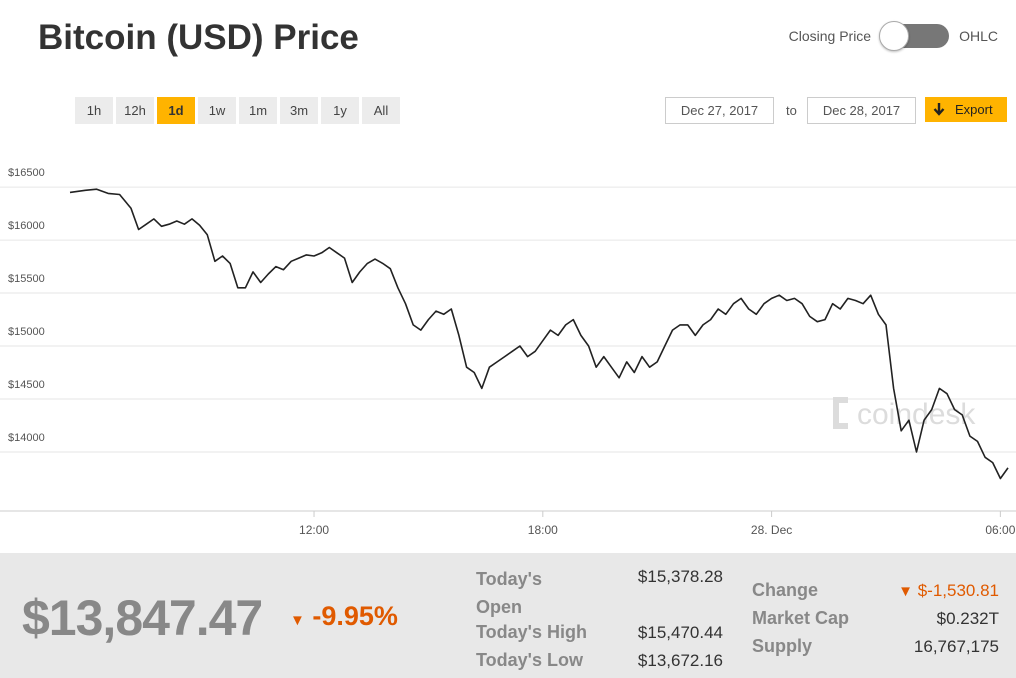 The image size is (1016, 678). What do you see at coordinates (26, 173) in the screenshot?
I see `y-tick-label: $16500` at bounding box center [26, 173].